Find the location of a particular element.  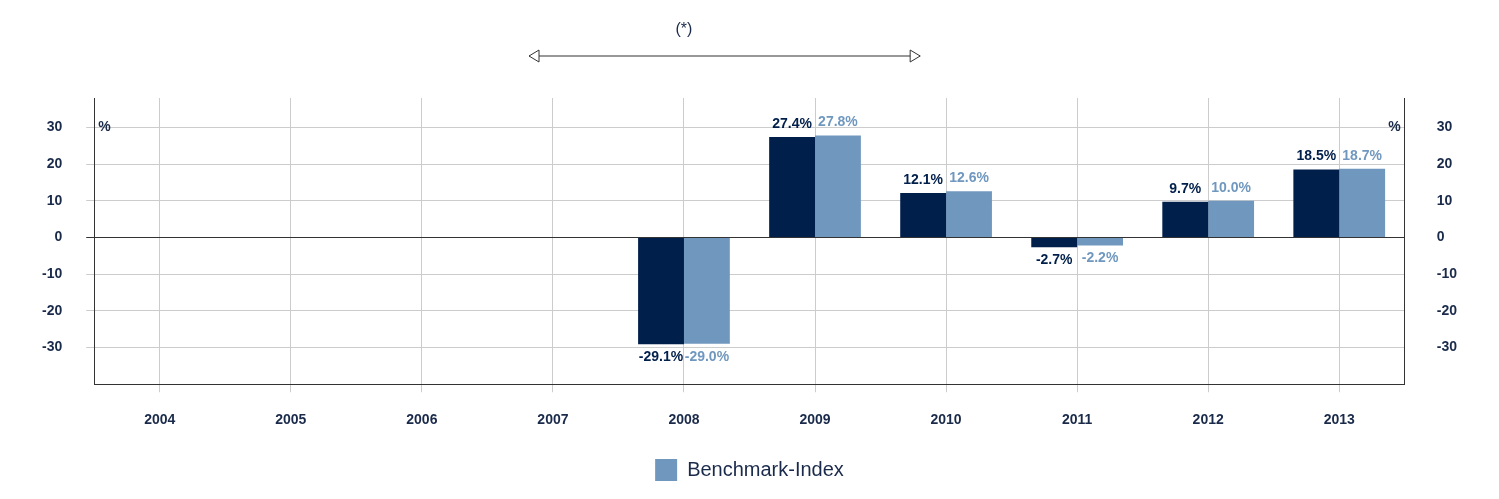

y-tick-label: -30 is located at coordinates (52, 346).